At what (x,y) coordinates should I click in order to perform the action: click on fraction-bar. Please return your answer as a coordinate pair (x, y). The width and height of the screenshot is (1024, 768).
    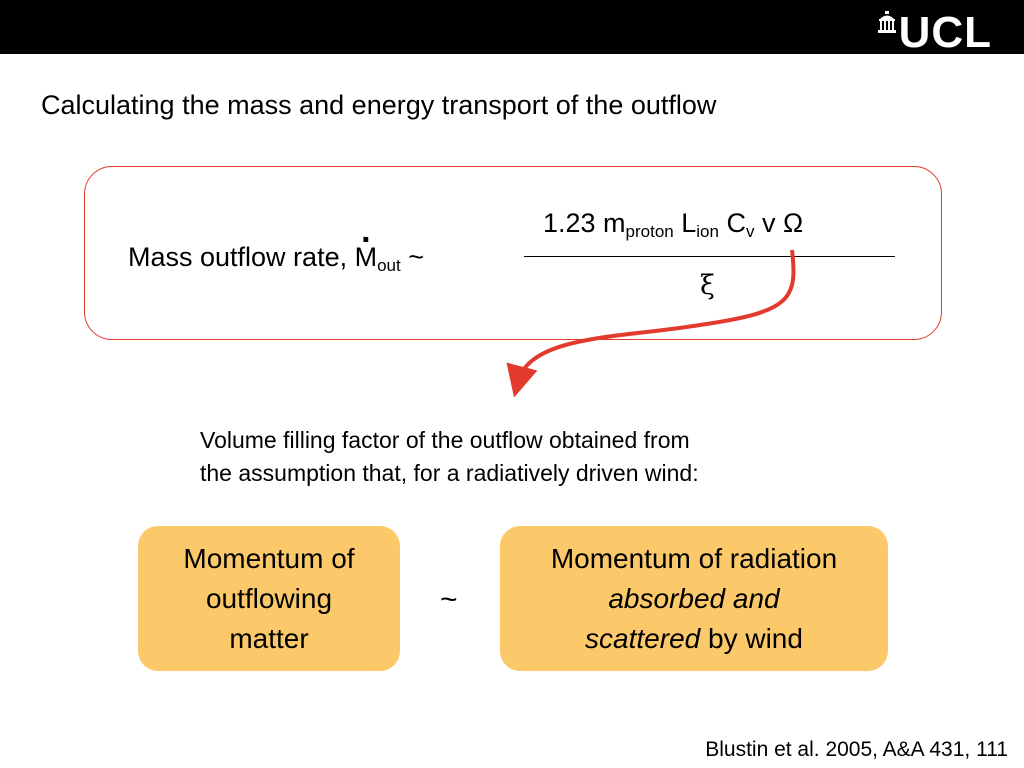
    Looking at the image, I should click on (709, 256).